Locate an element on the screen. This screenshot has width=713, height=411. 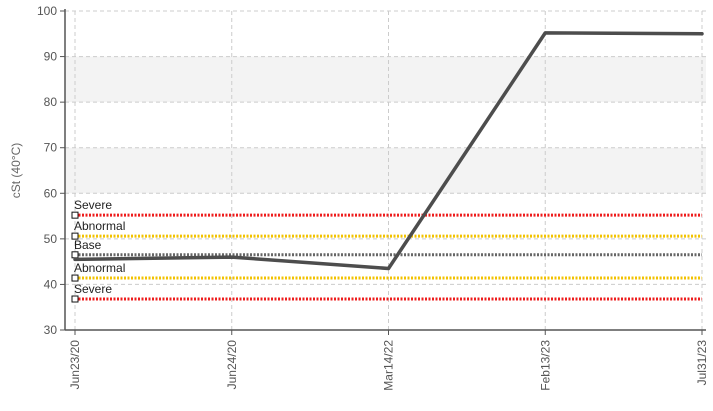
labels: Severe Abnormal Base Abnormal Severe is located at coordinates (99, 247).